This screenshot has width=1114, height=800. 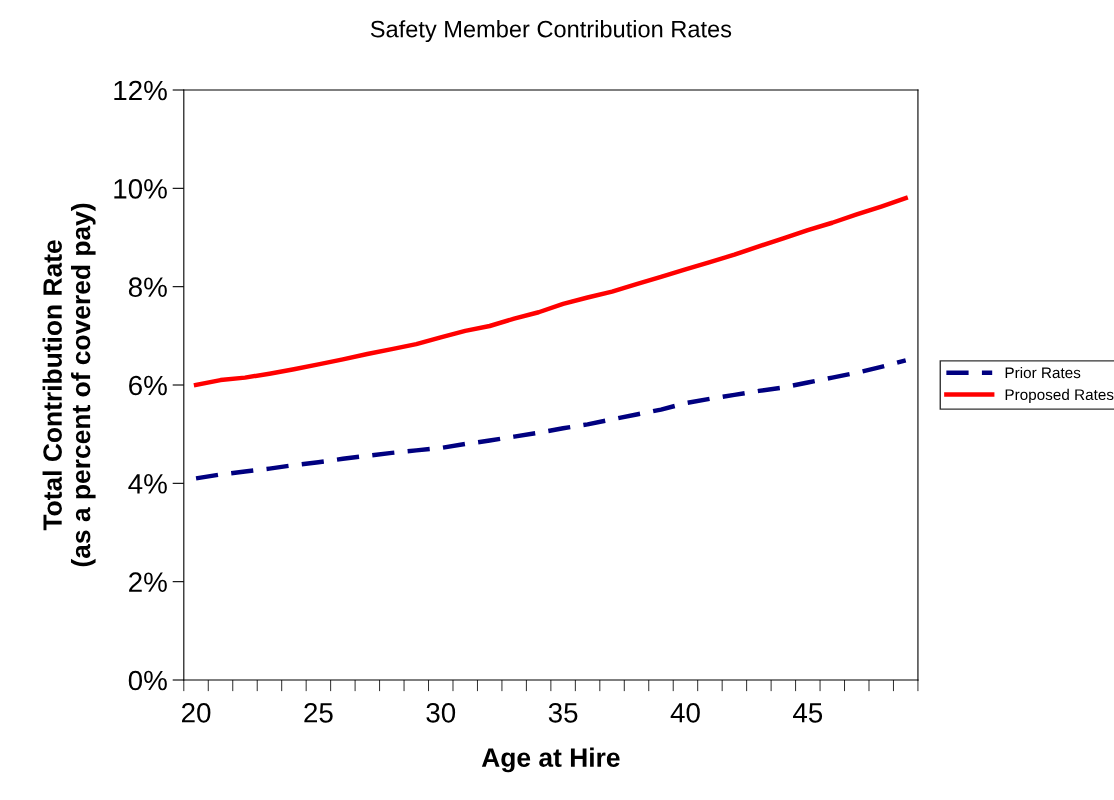 What do you see at coordinates (551, 31) in the screenshot?
I see `chart-title: Safety Member Contribution Rates` at bounding box center [551, 31].